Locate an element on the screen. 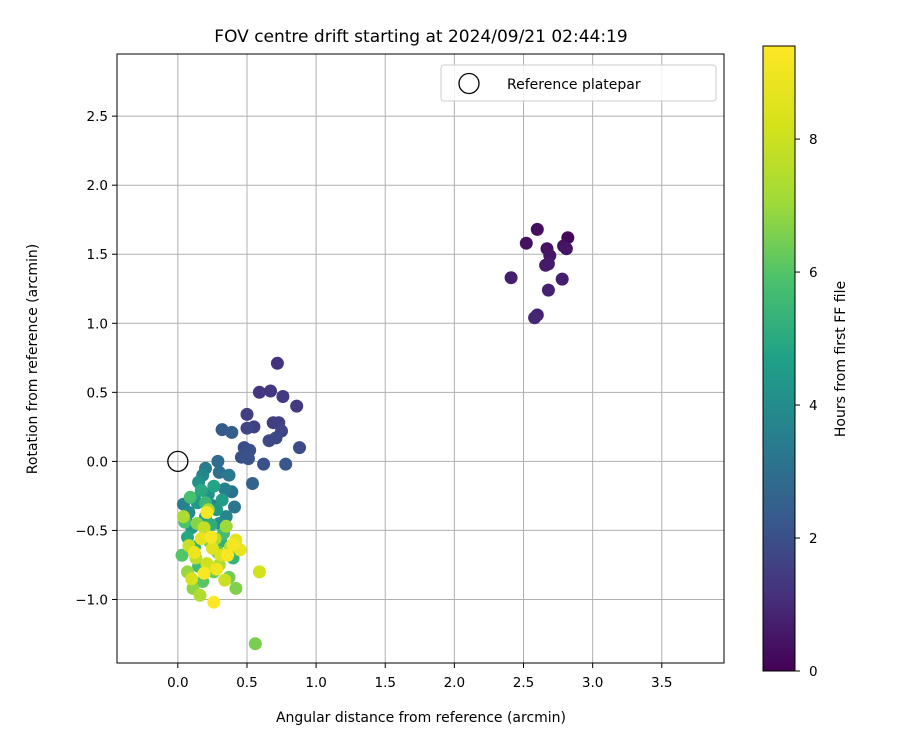  y-tick-label: 0.0 is located at coordinates (97, 462).